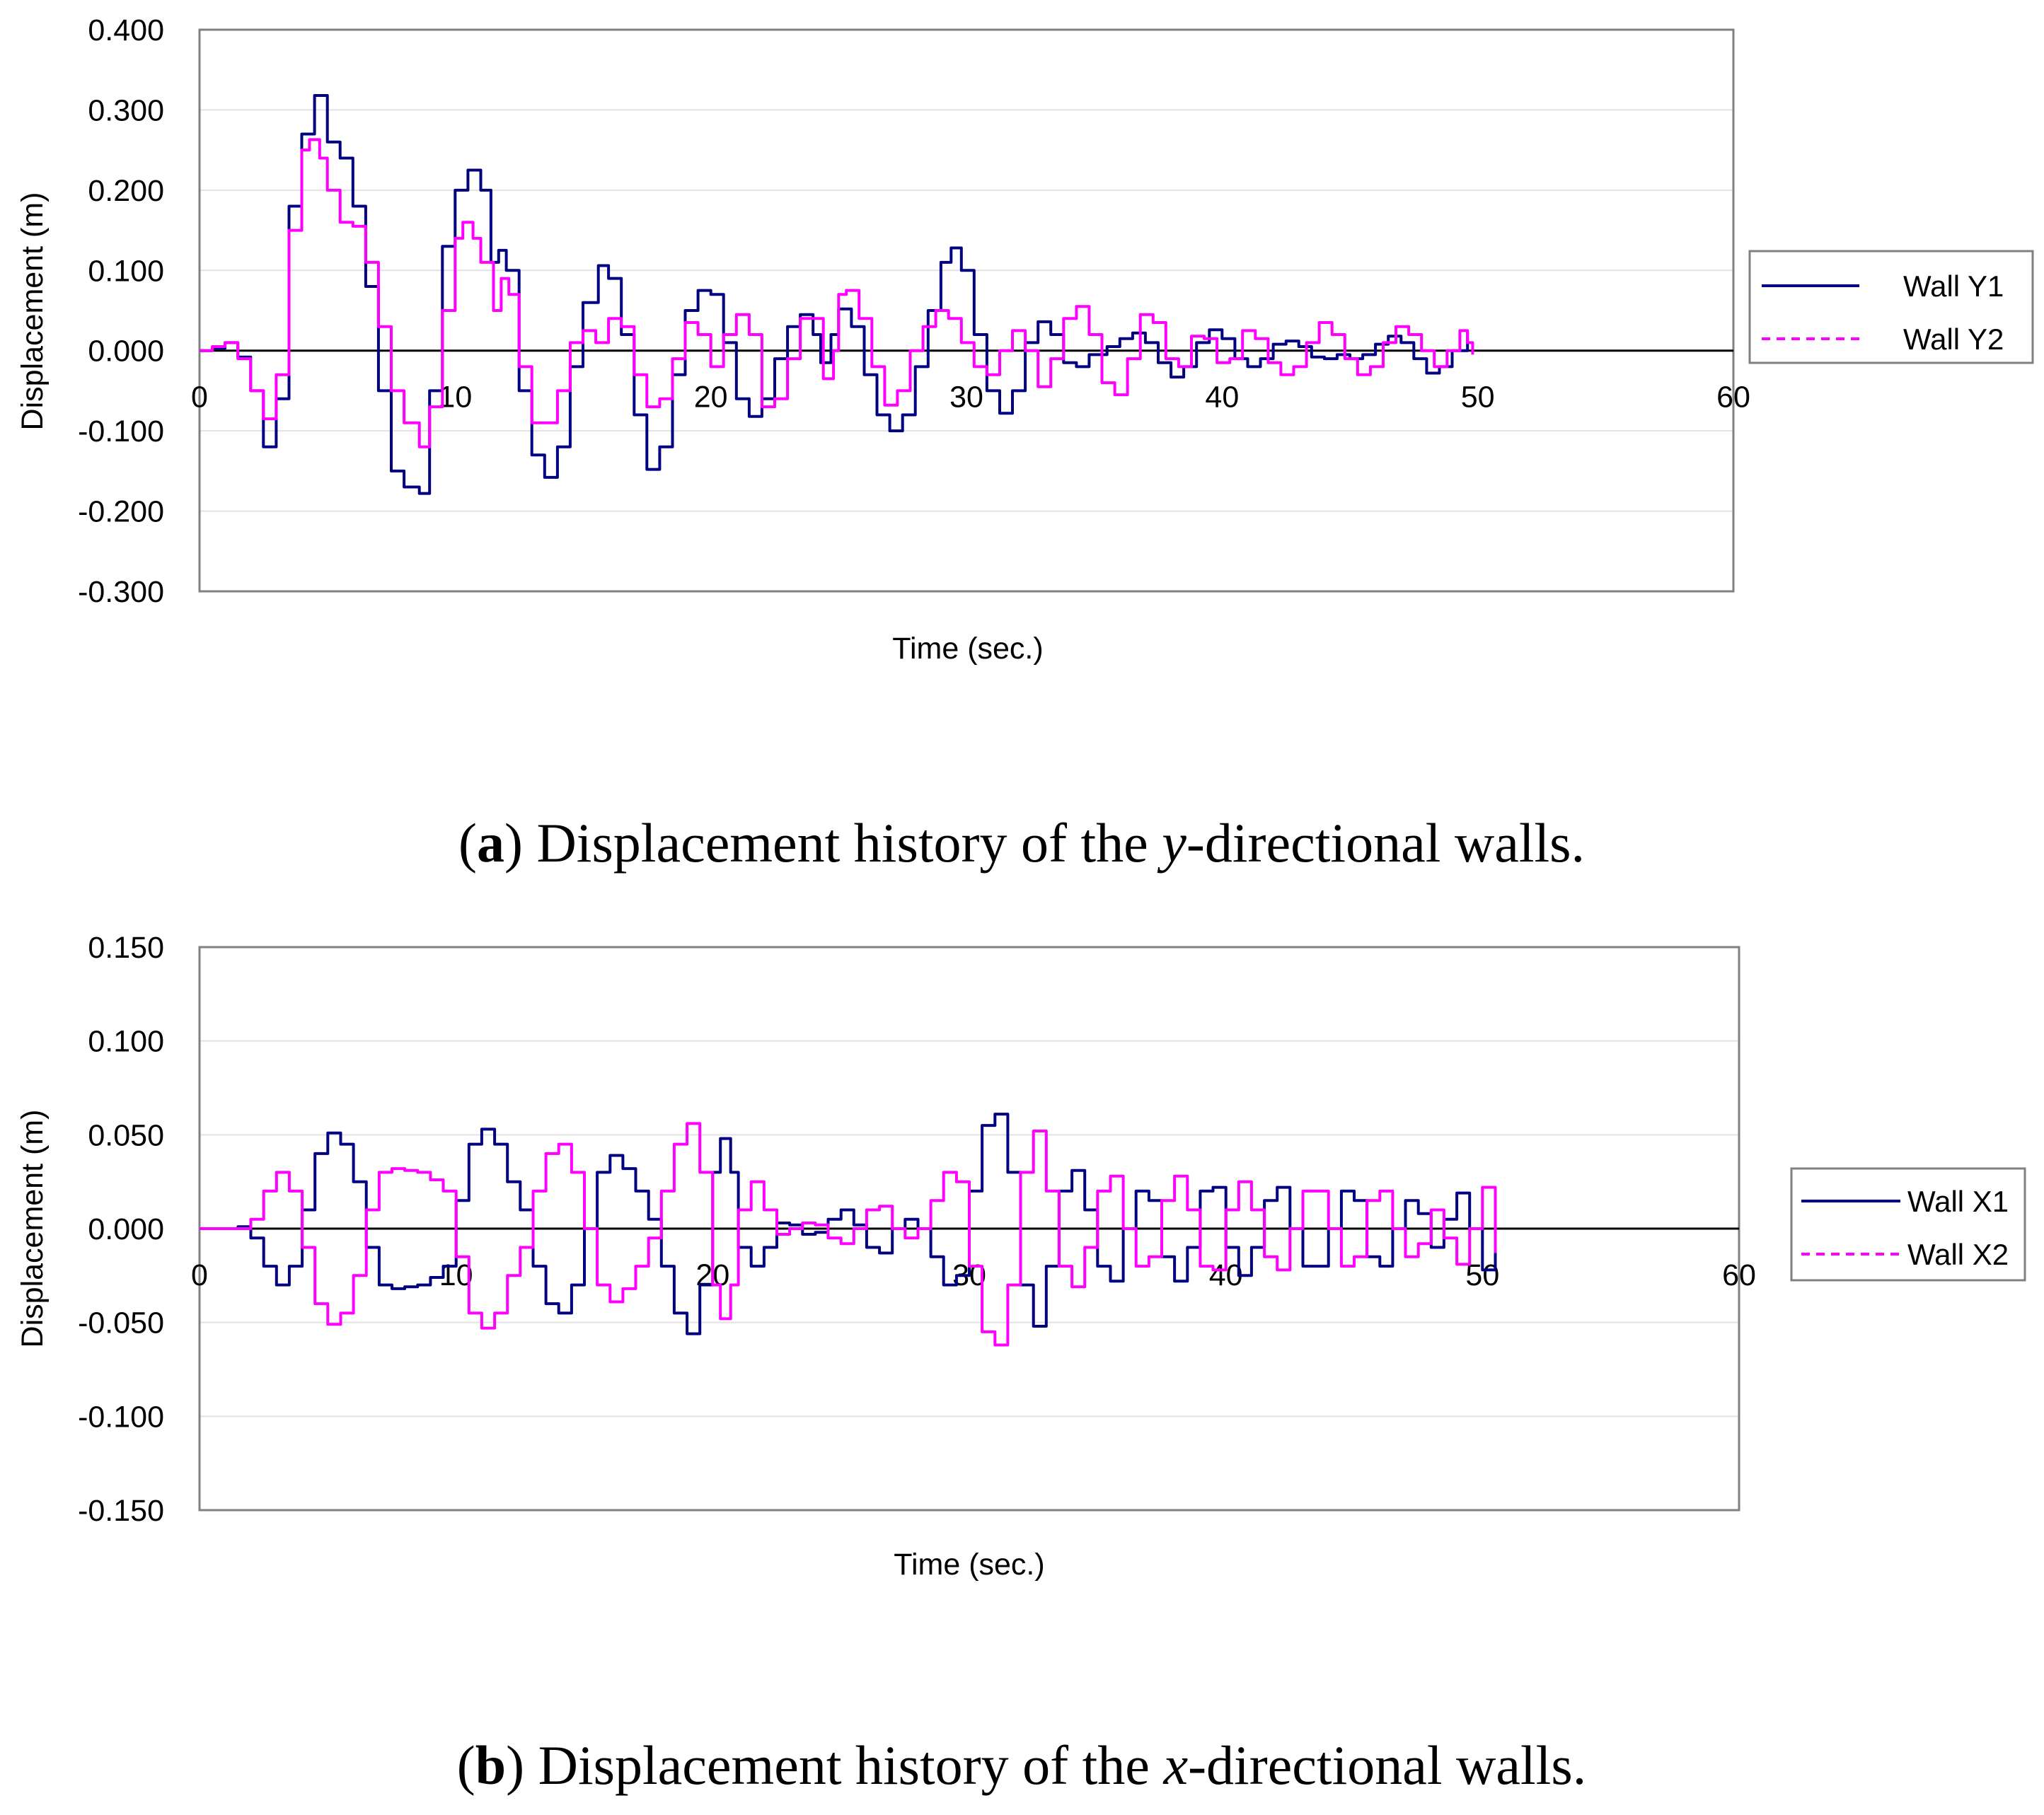 The height and width of the screenshot is (1815, 2044). What do you see at coordinates (966, 397) in the screenshot?
I see `x-tick-label: 30` at bounding box center [966, 397].